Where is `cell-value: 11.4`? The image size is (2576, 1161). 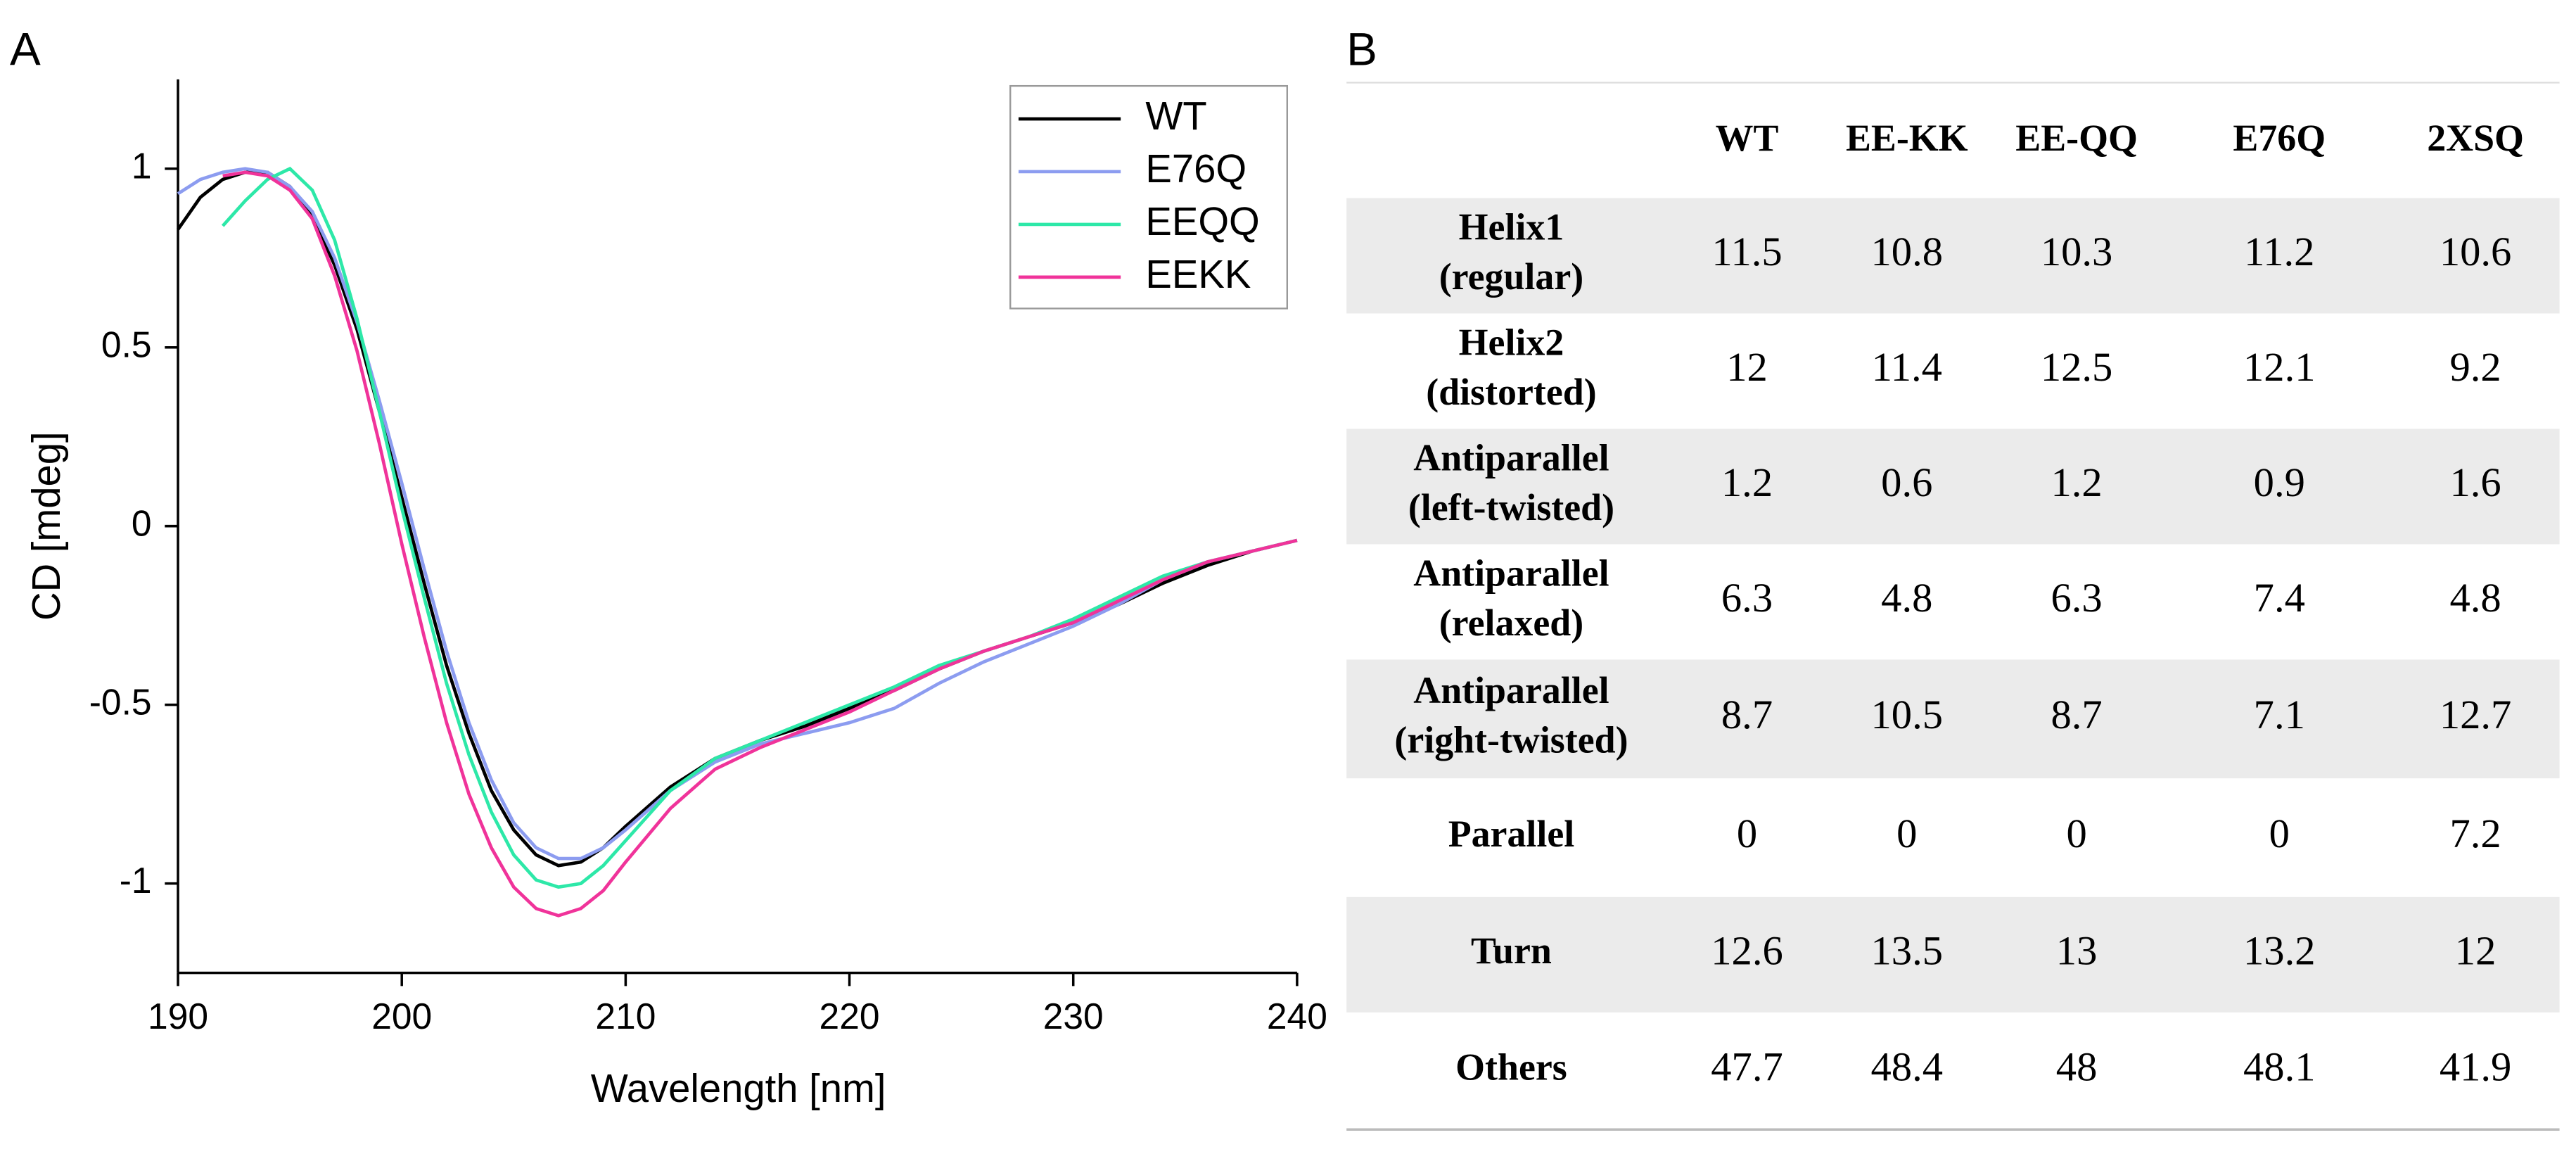
cell-value: 11.4 is located at coordinates (1907, 367).